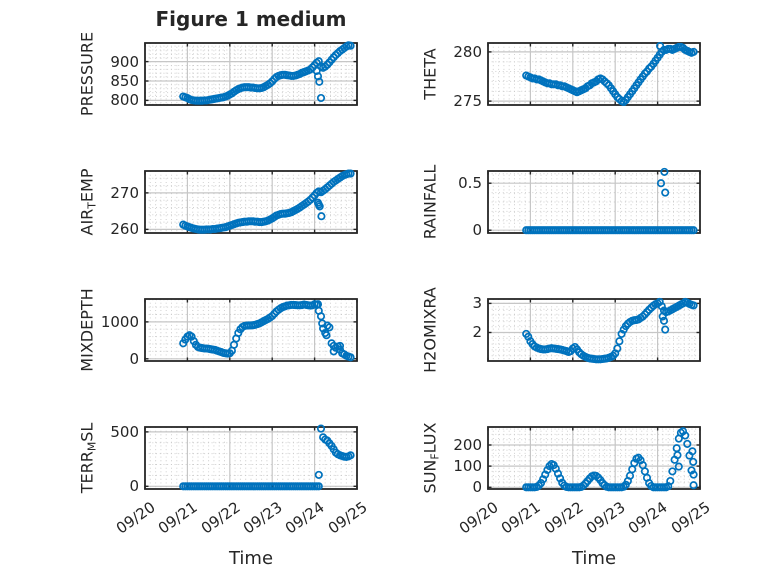 This screenshot has width=778, height=583. What do you see at coordinates (124, 192) in the screenshot?
I see `y-tick-label-air_temp-270: 270` at bounding box center [124, 192].